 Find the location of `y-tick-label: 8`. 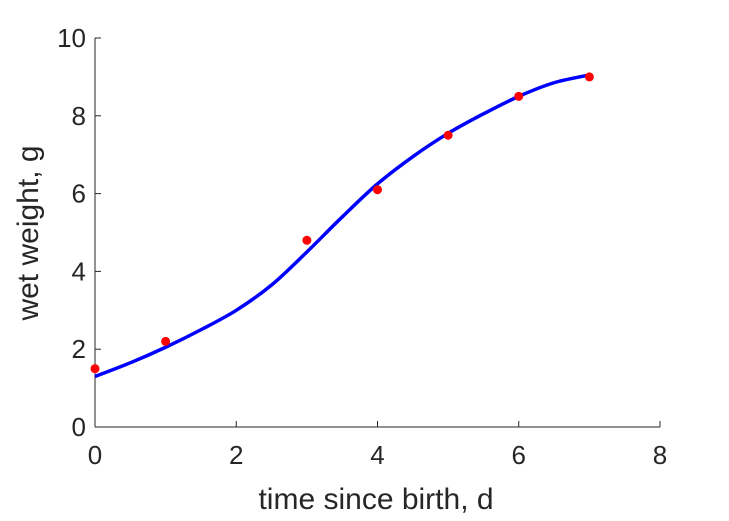

y-tick-label: 8 is located at coordinates (79, 116).